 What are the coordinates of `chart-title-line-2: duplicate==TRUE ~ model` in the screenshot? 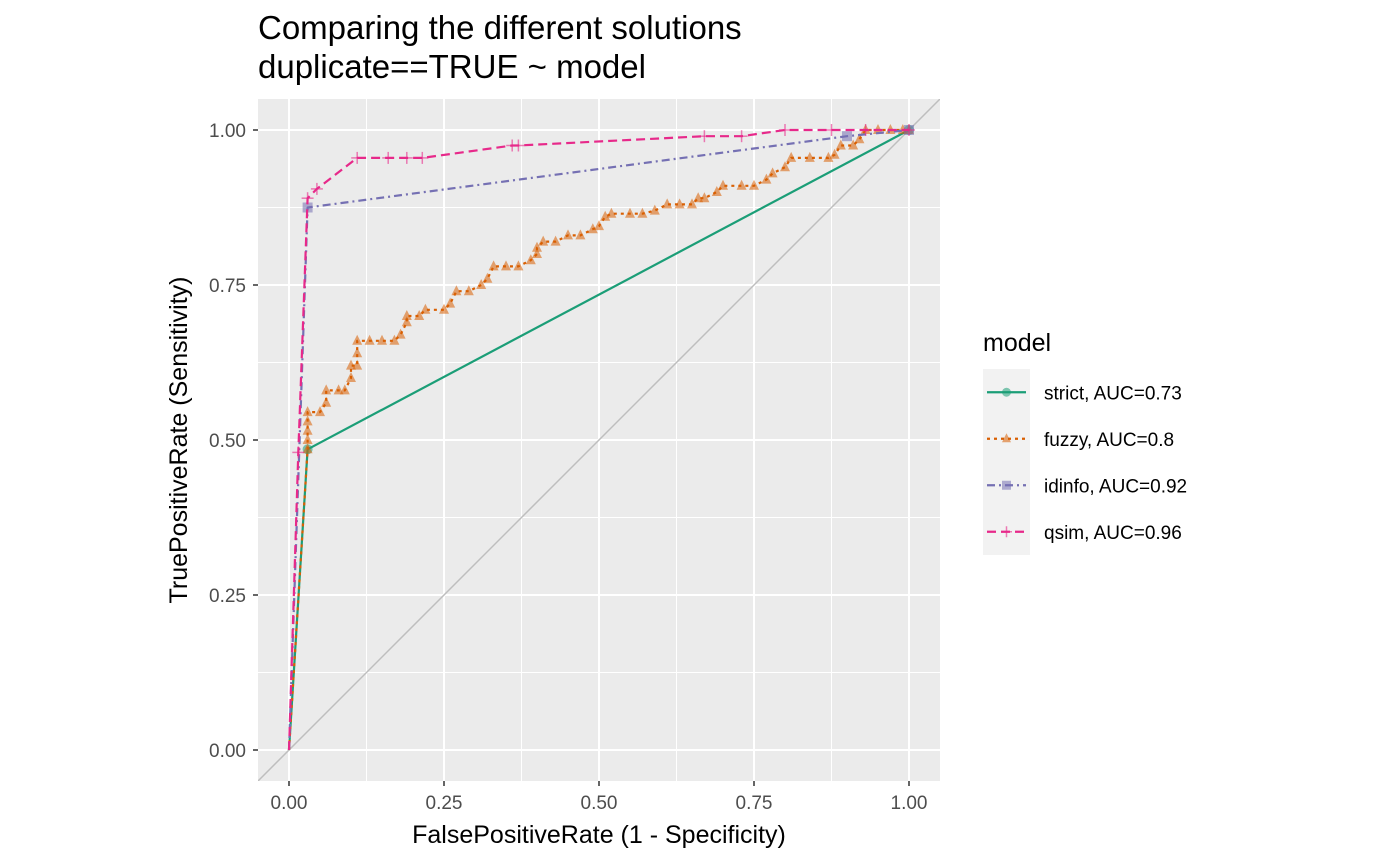 It's located at (452, 66).